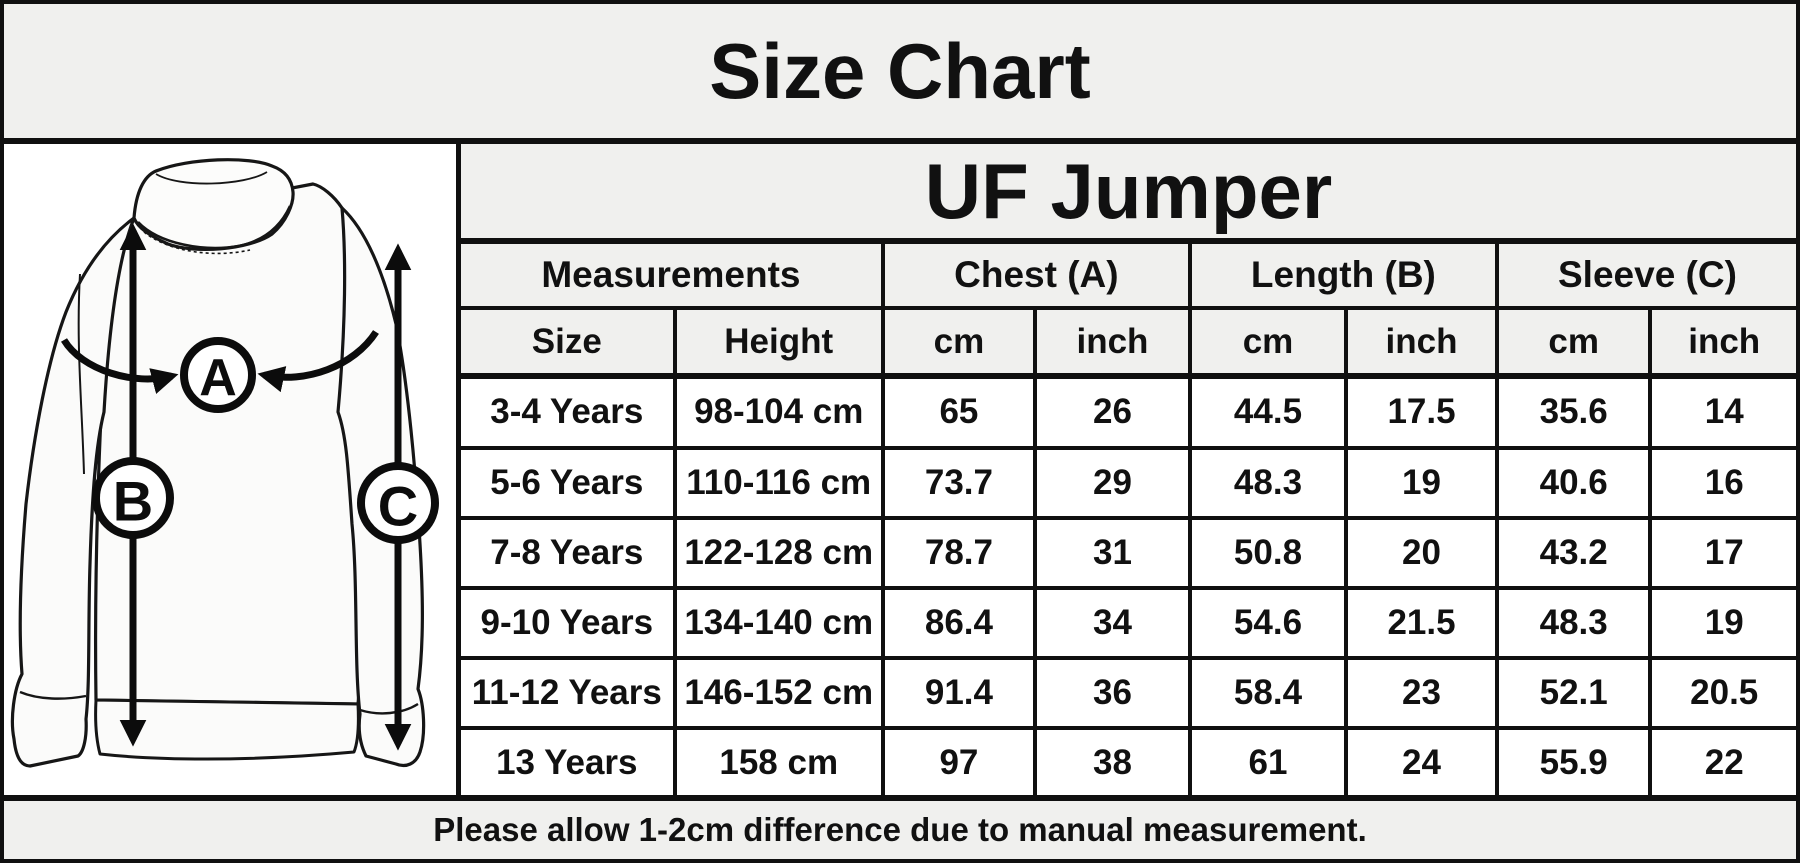 The image size is (1800, 863). What do you see at coordinates (959, 760) in the screenshot?
I see `table-cell: 97` at bounding box center [959, 760].